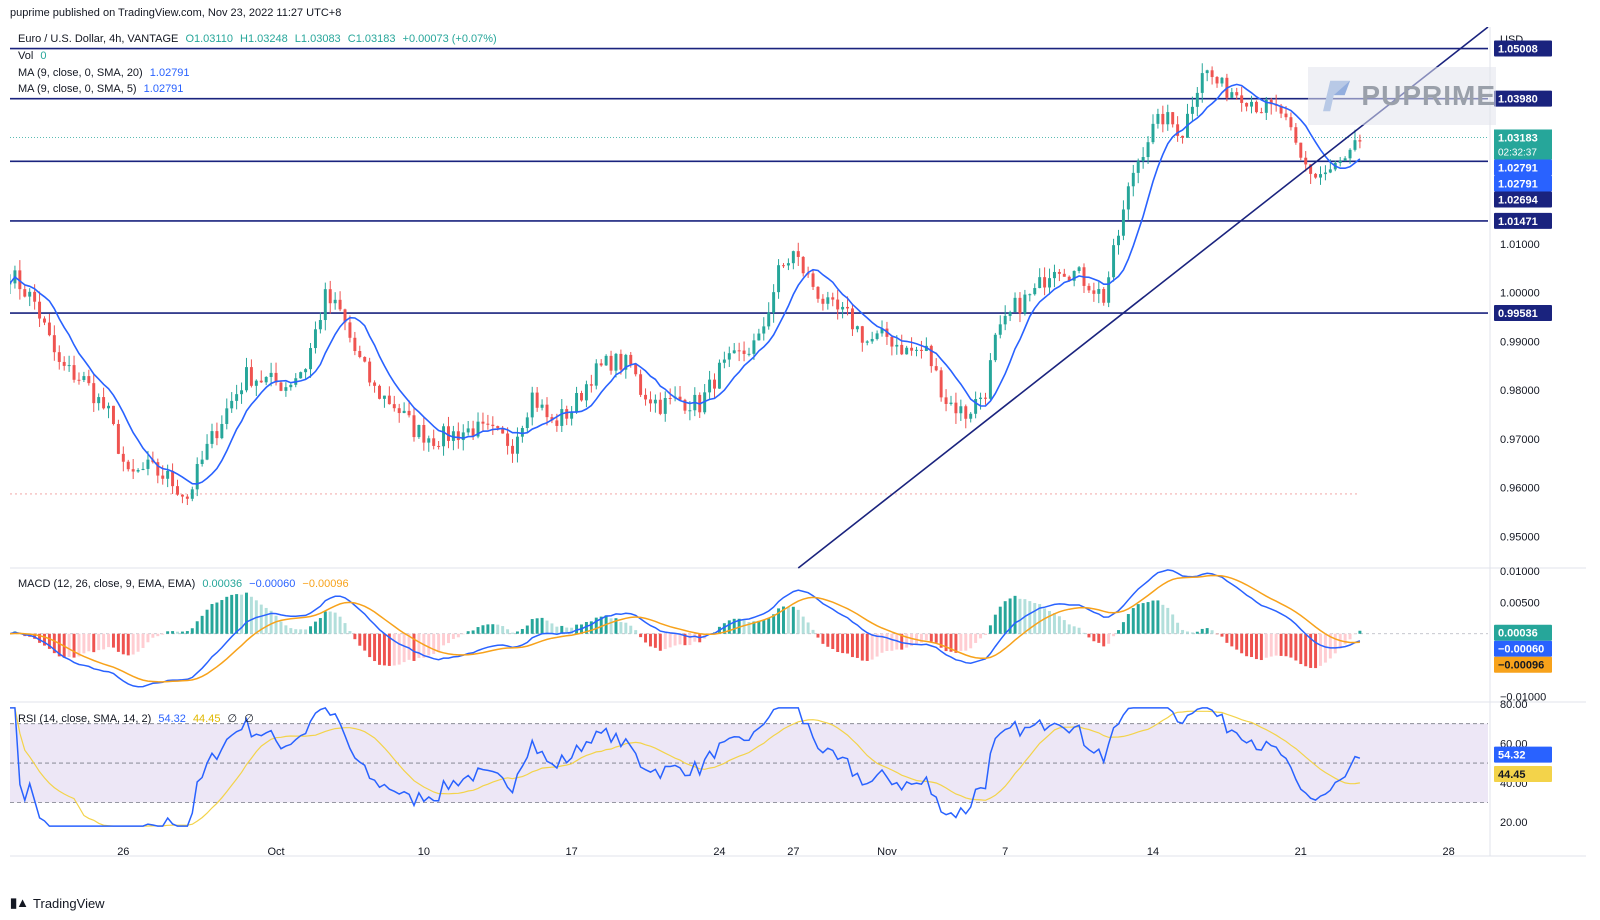  What do you see at coordinates (77, 89) in the screenshot?
I see `ma2-label: MA (9, close, 0, SMA, 5)` at bounding box center [77, 89].